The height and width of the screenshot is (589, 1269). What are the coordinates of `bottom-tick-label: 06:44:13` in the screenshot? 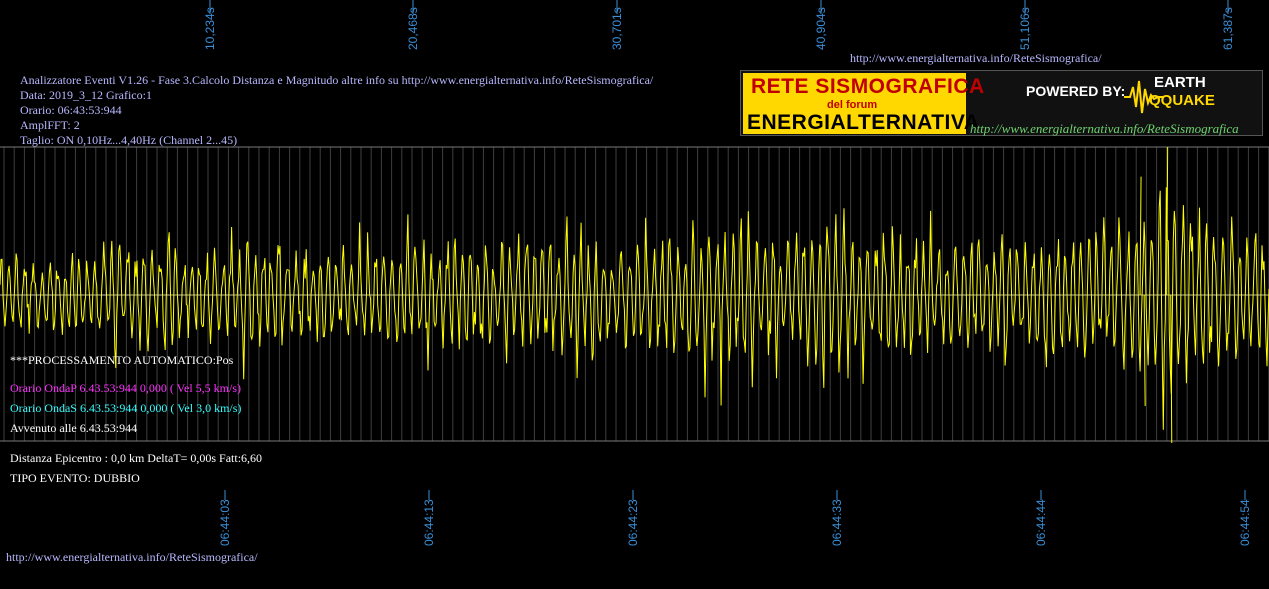 It's located at (429, 522).